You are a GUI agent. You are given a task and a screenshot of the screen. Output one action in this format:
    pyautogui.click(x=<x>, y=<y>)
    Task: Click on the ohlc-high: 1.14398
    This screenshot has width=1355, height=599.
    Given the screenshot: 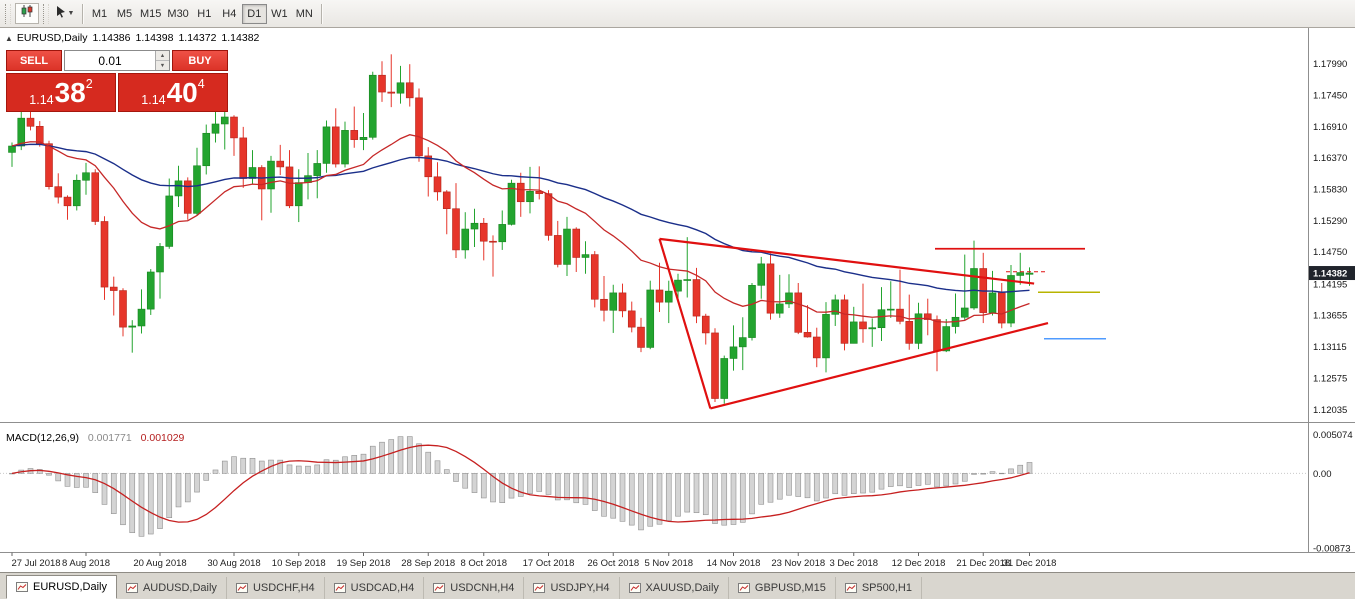 What is the action you would take?
    pyautogui.click(x=154, y=38)
    